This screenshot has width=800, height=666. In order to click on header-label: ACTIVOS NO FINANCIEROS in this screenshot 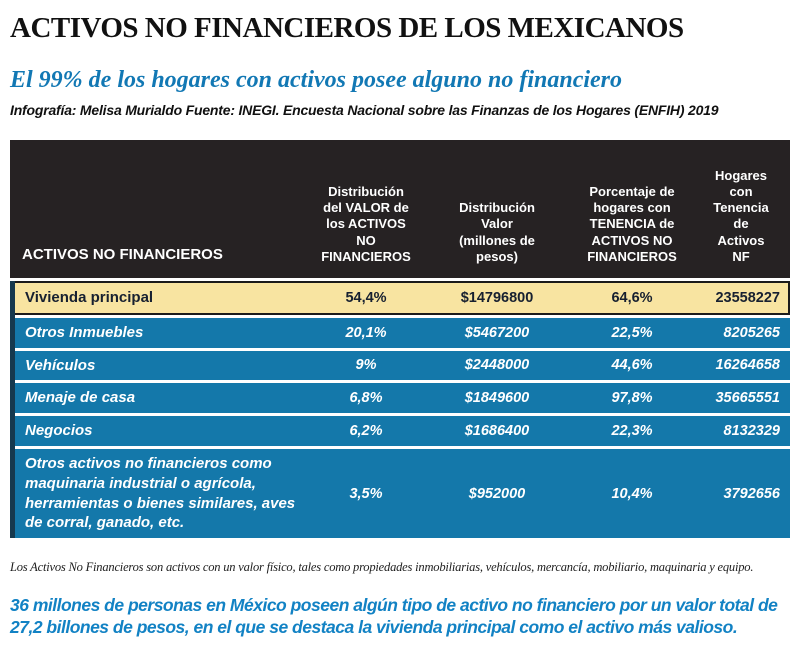, I will do `click(122, 255)`.